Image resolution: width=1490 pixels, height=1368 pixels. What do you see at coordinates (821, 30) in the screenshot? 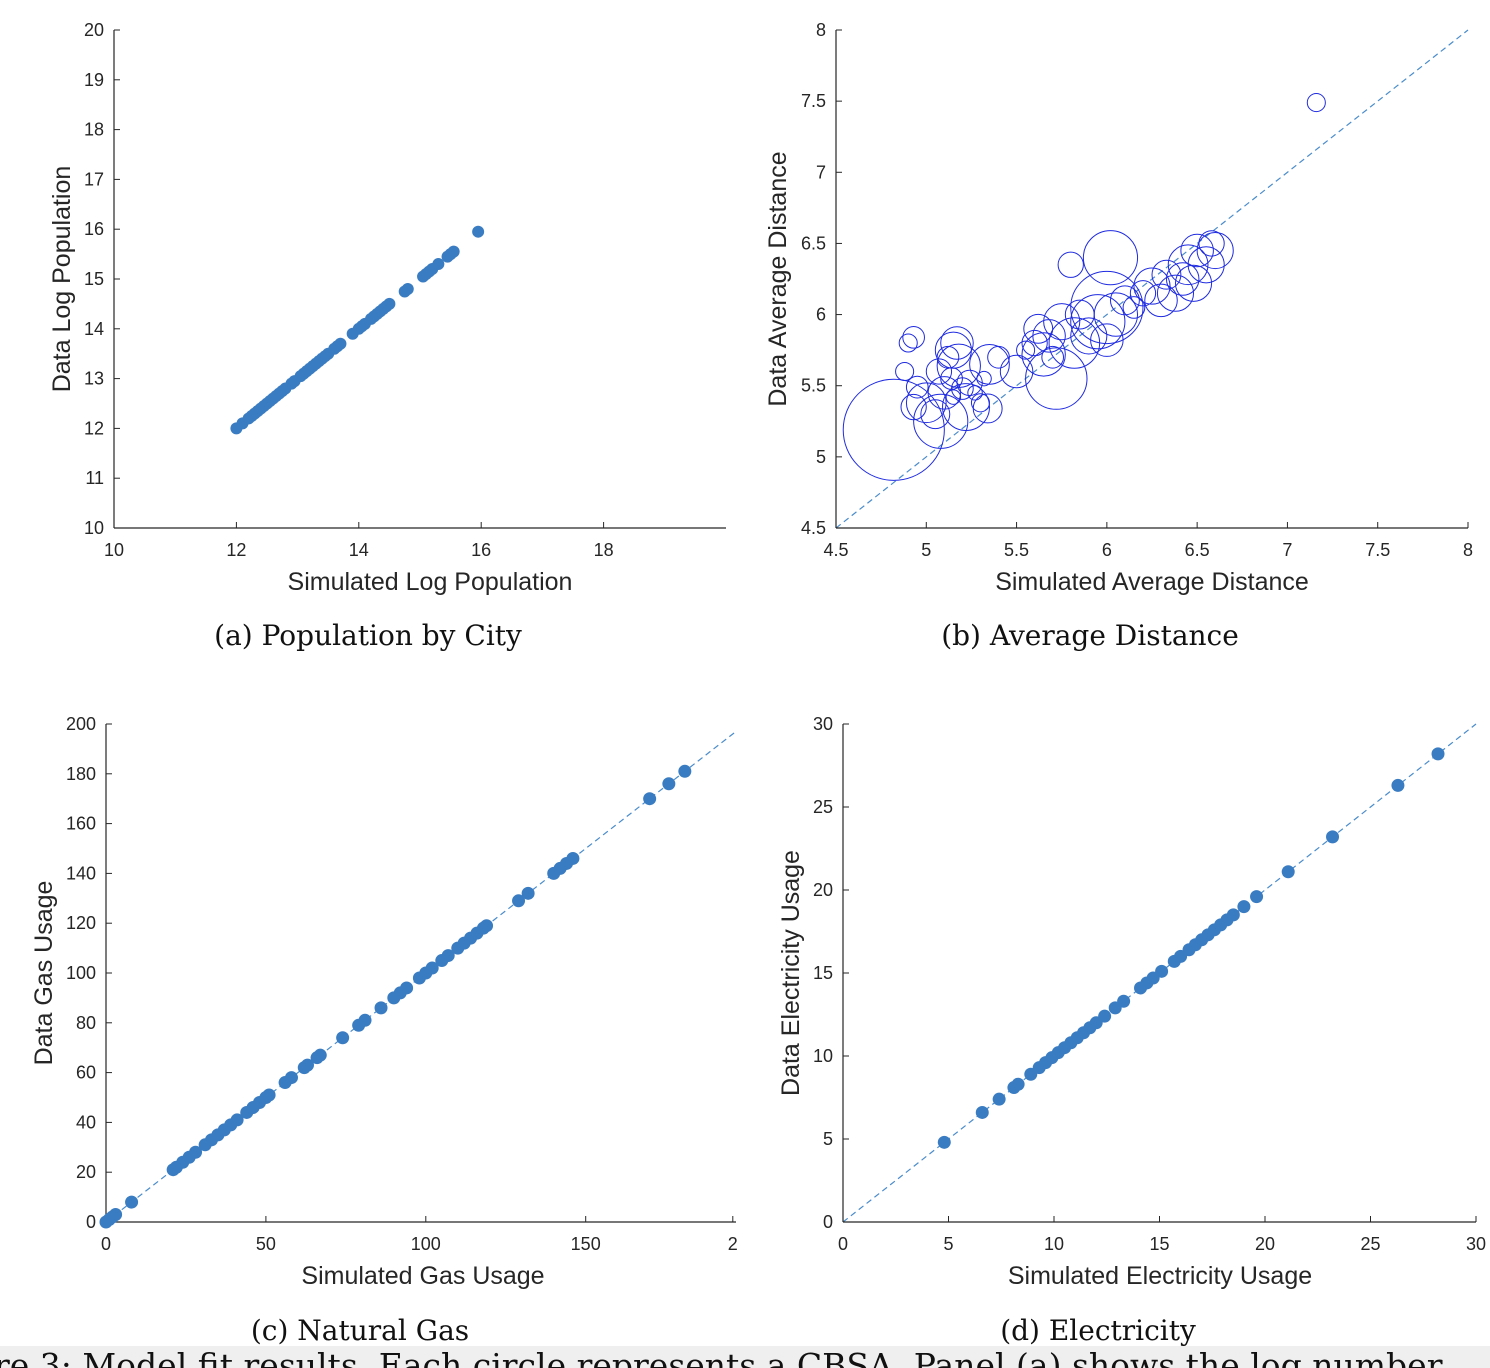
I see `y-tick-label: 8` at bounding box center [821, 30].